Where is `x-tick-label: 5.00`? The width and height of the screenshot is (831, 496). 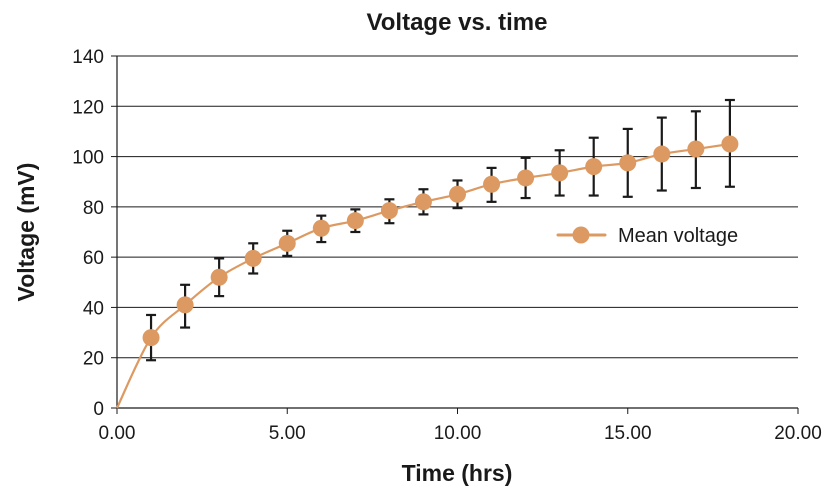 x-tick-label: 5.00 is located at coordinates (287, 433).